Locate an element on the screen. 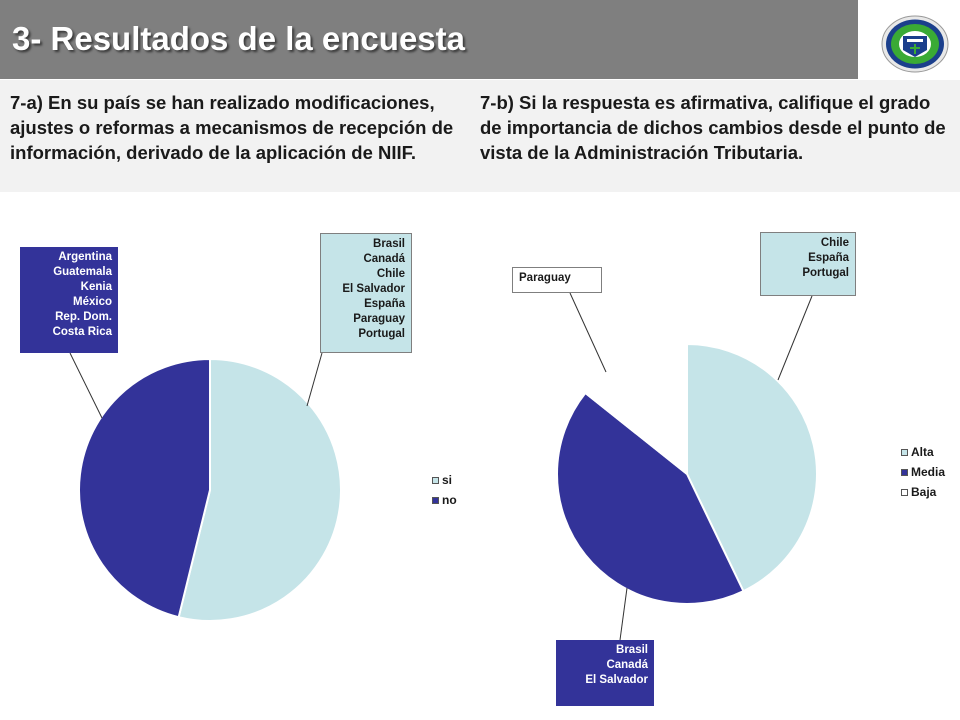  callout-line: Costa Rica is located at coordinates (82, 332).